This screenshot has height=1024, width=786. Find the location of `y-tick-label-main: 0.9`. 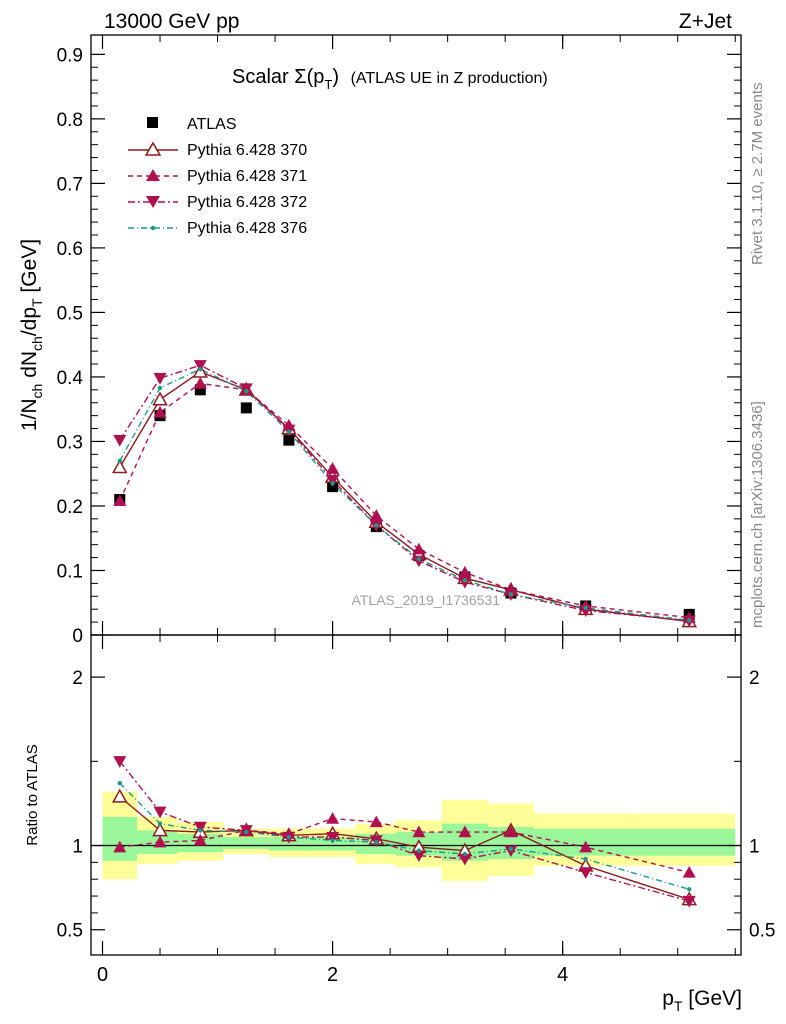

y-tick-label-main: 0.9 is located at coordinates (70, 55).